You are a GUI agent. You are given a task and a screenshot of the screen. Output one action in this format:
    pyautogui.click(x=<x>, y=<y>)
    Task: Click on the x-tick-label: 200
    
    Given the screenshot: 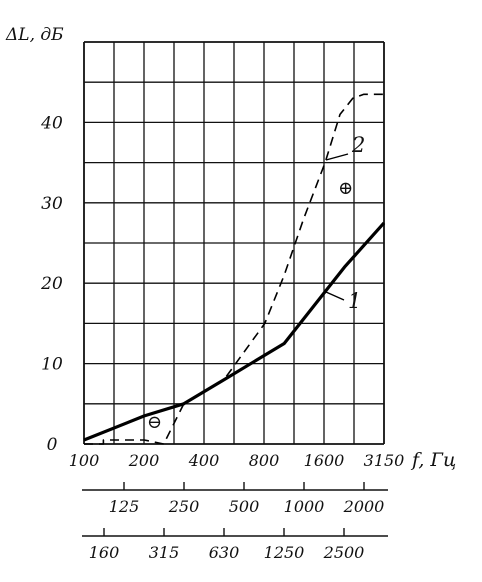 What is the action you would take?
    pyautogui.click(x=144, y=460)
    